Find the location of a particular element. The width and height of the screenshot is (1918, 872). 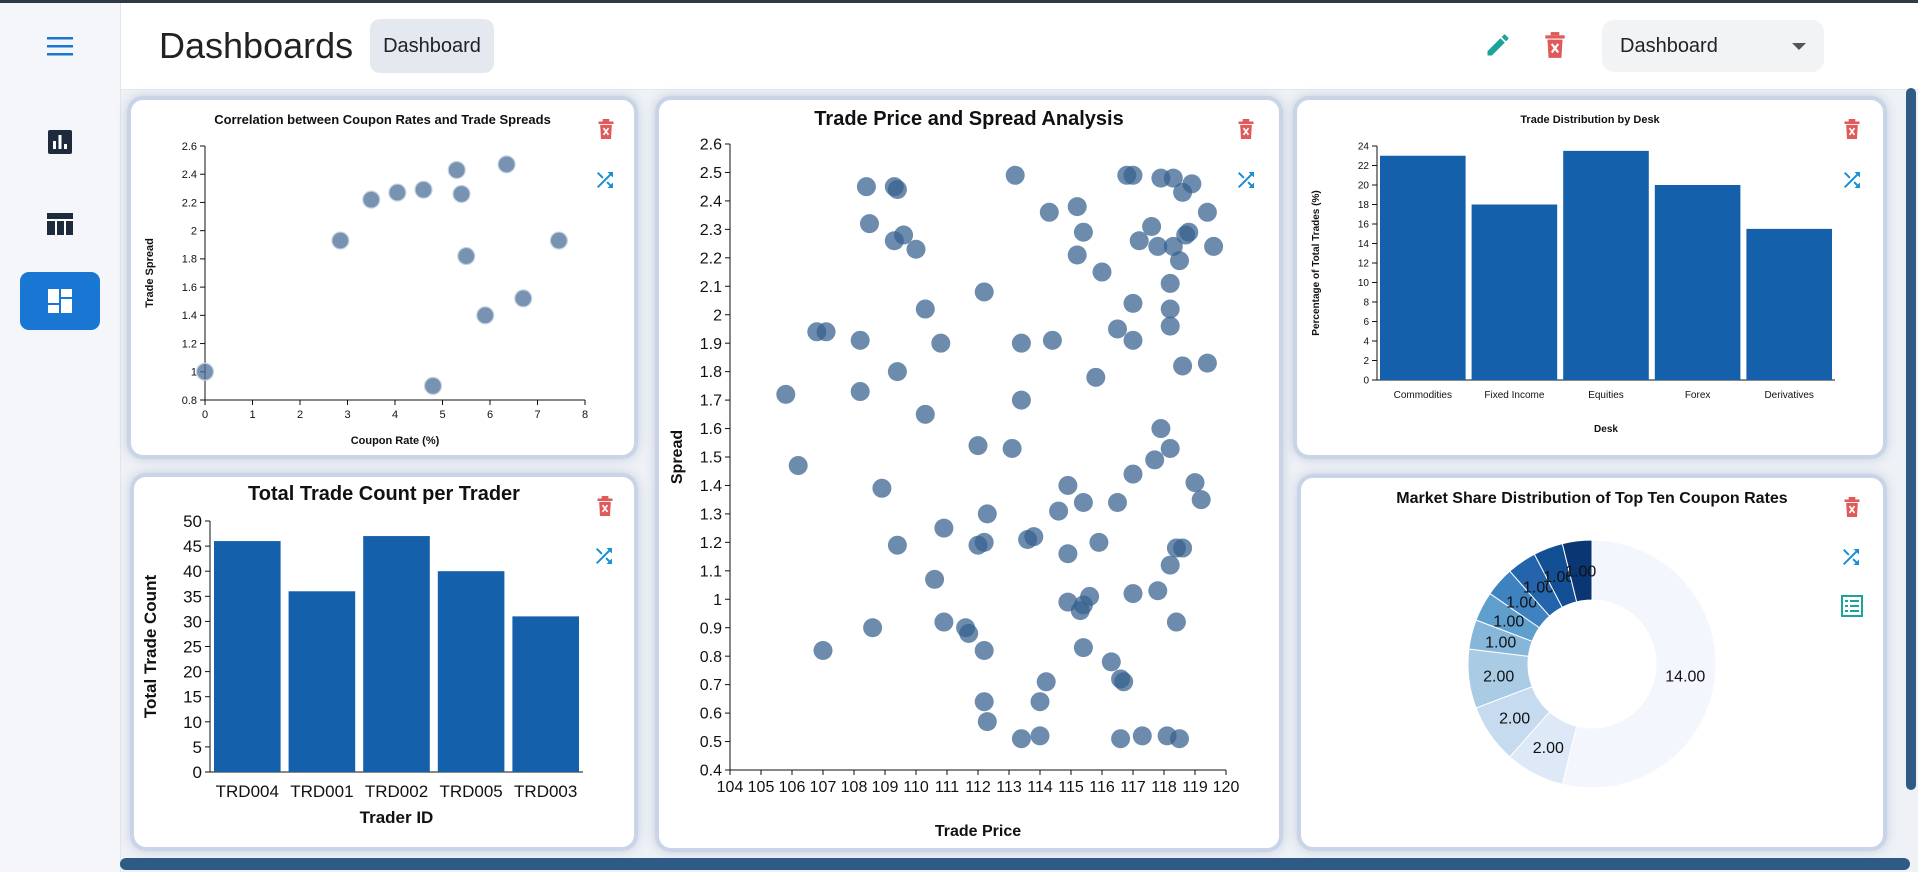

x-tick-label: 1 is located at coordinates (252, 415).